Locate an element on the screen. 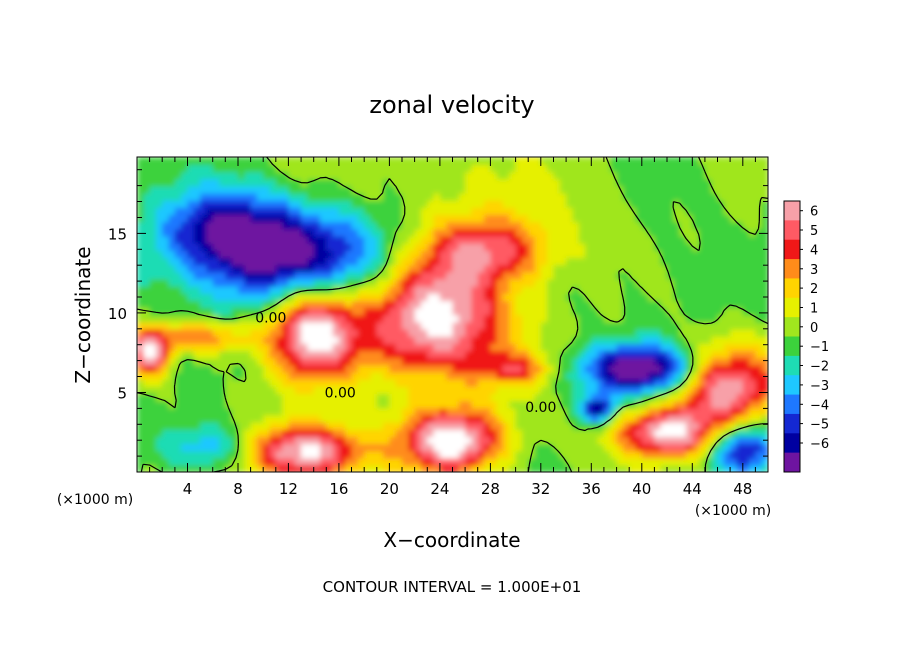 The image size is (904, 654). colorbar-swatch is located at coordinates (792, 462).